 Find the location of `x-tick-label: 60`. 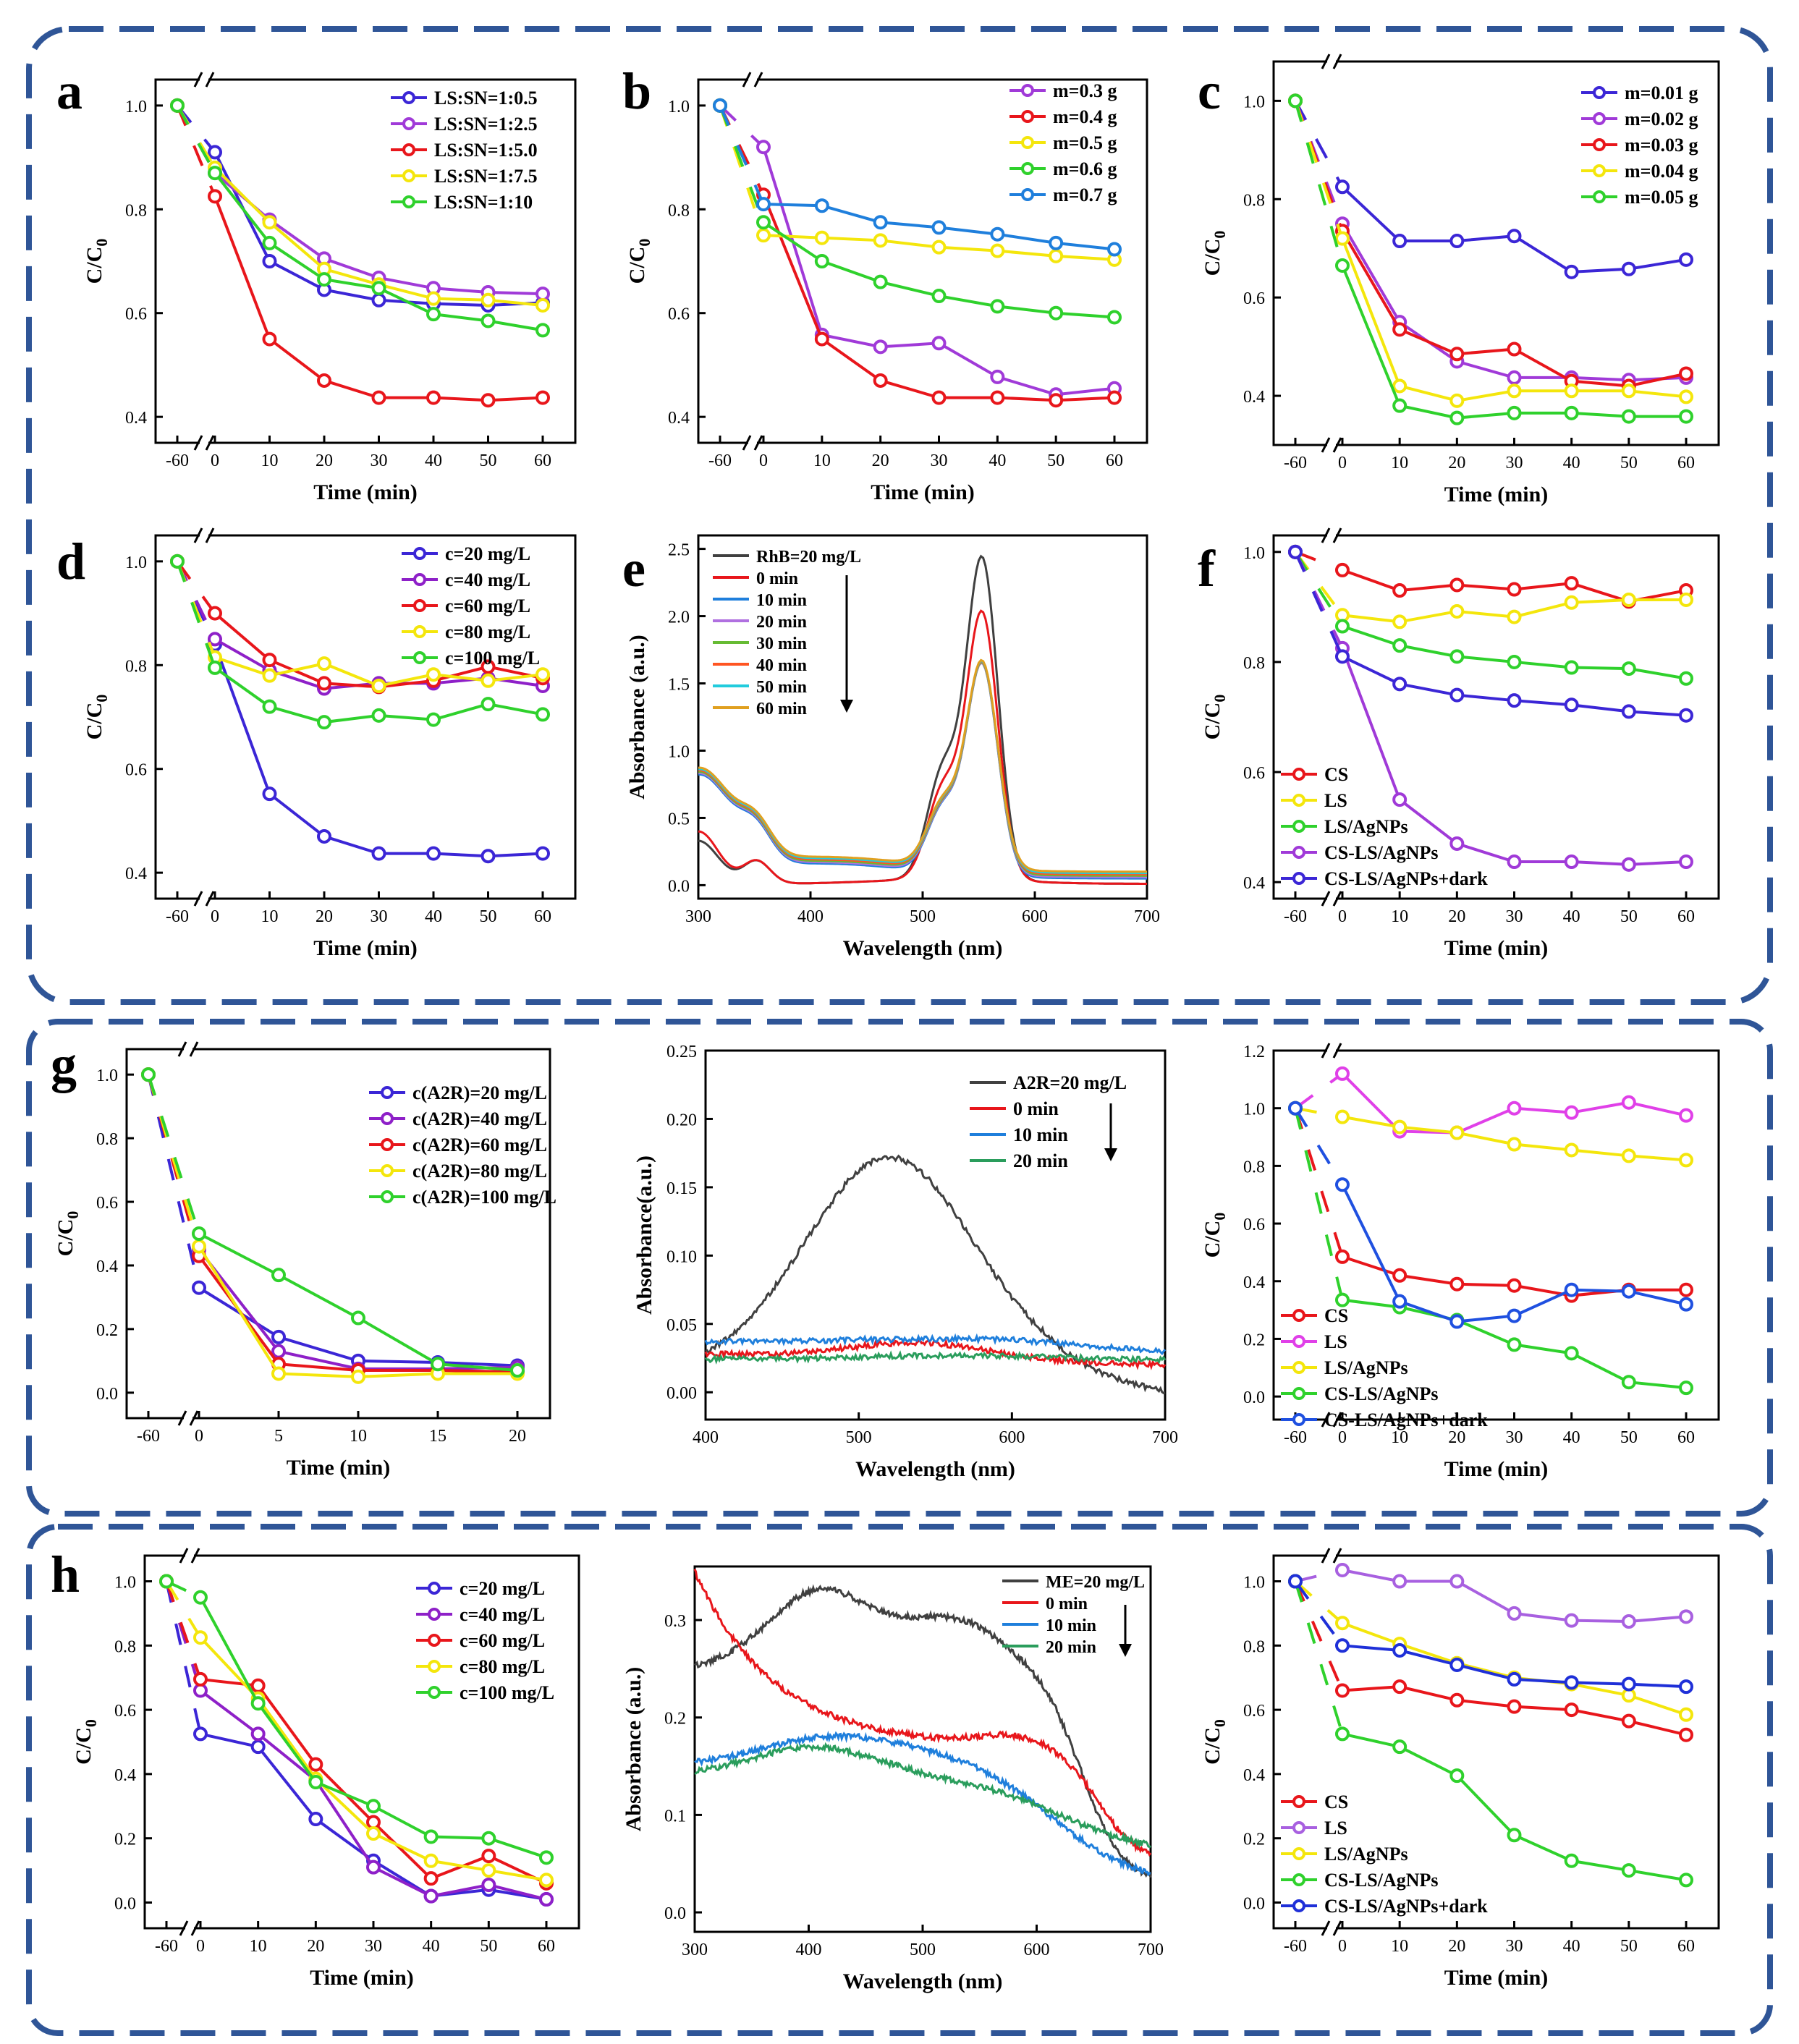

x-tick-label: 60 is located at coordinates (1686, 916).